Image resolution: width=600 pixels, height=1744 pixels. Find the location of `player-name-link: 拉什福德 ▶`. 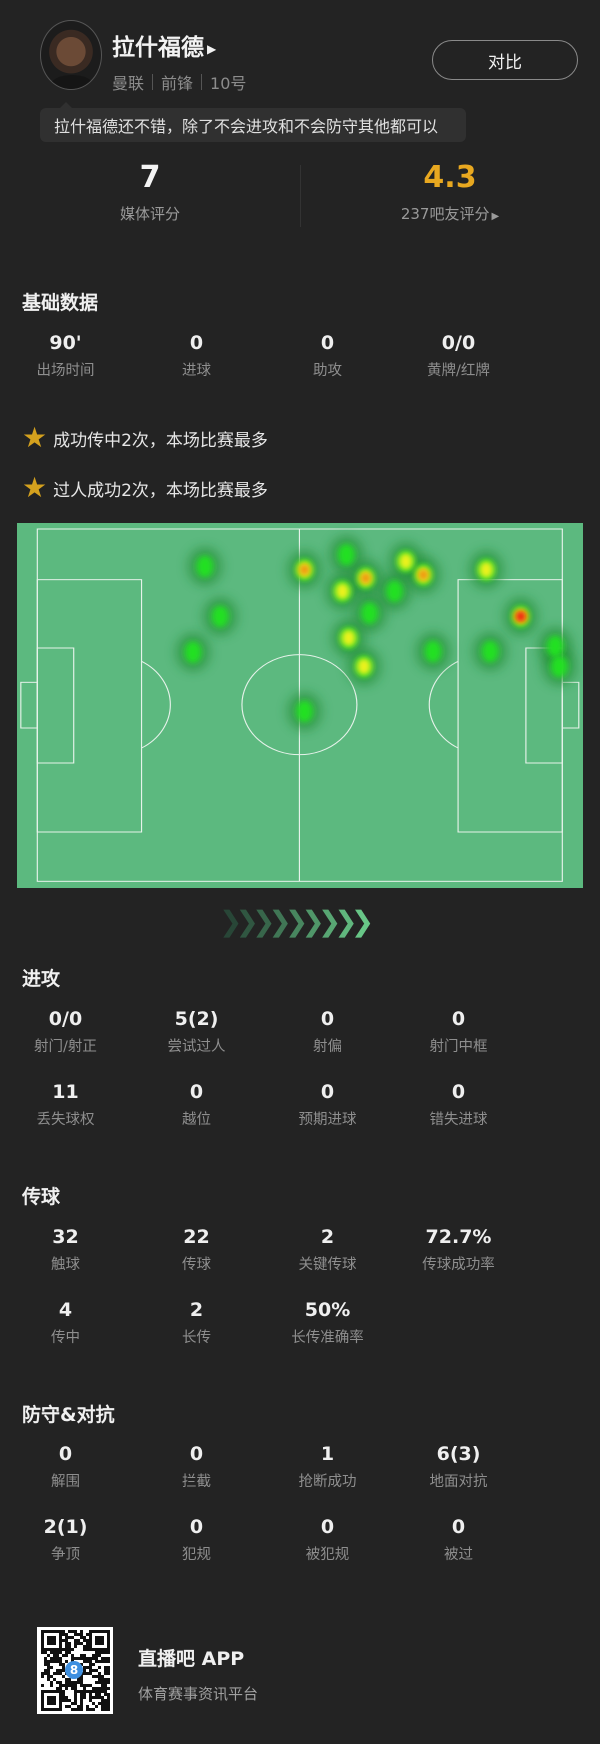

player-name-link: 拉什福德 ▶ is located at coordinates (164, 45).